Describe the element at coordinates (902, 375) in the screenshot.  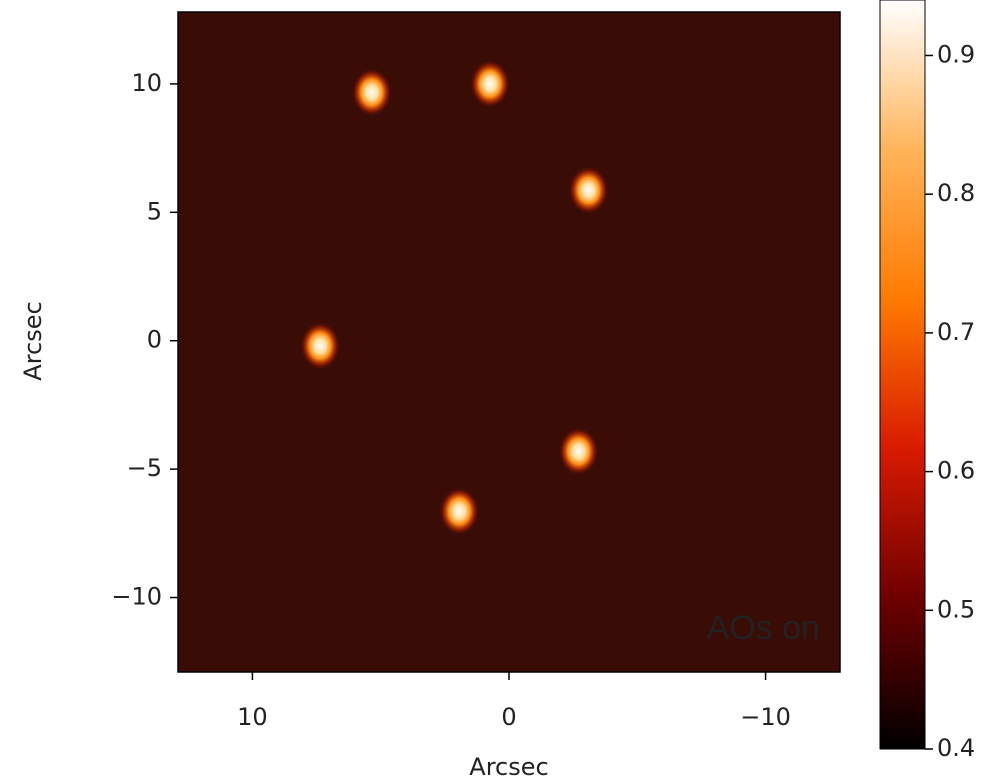
I see `colorbar` at that location.